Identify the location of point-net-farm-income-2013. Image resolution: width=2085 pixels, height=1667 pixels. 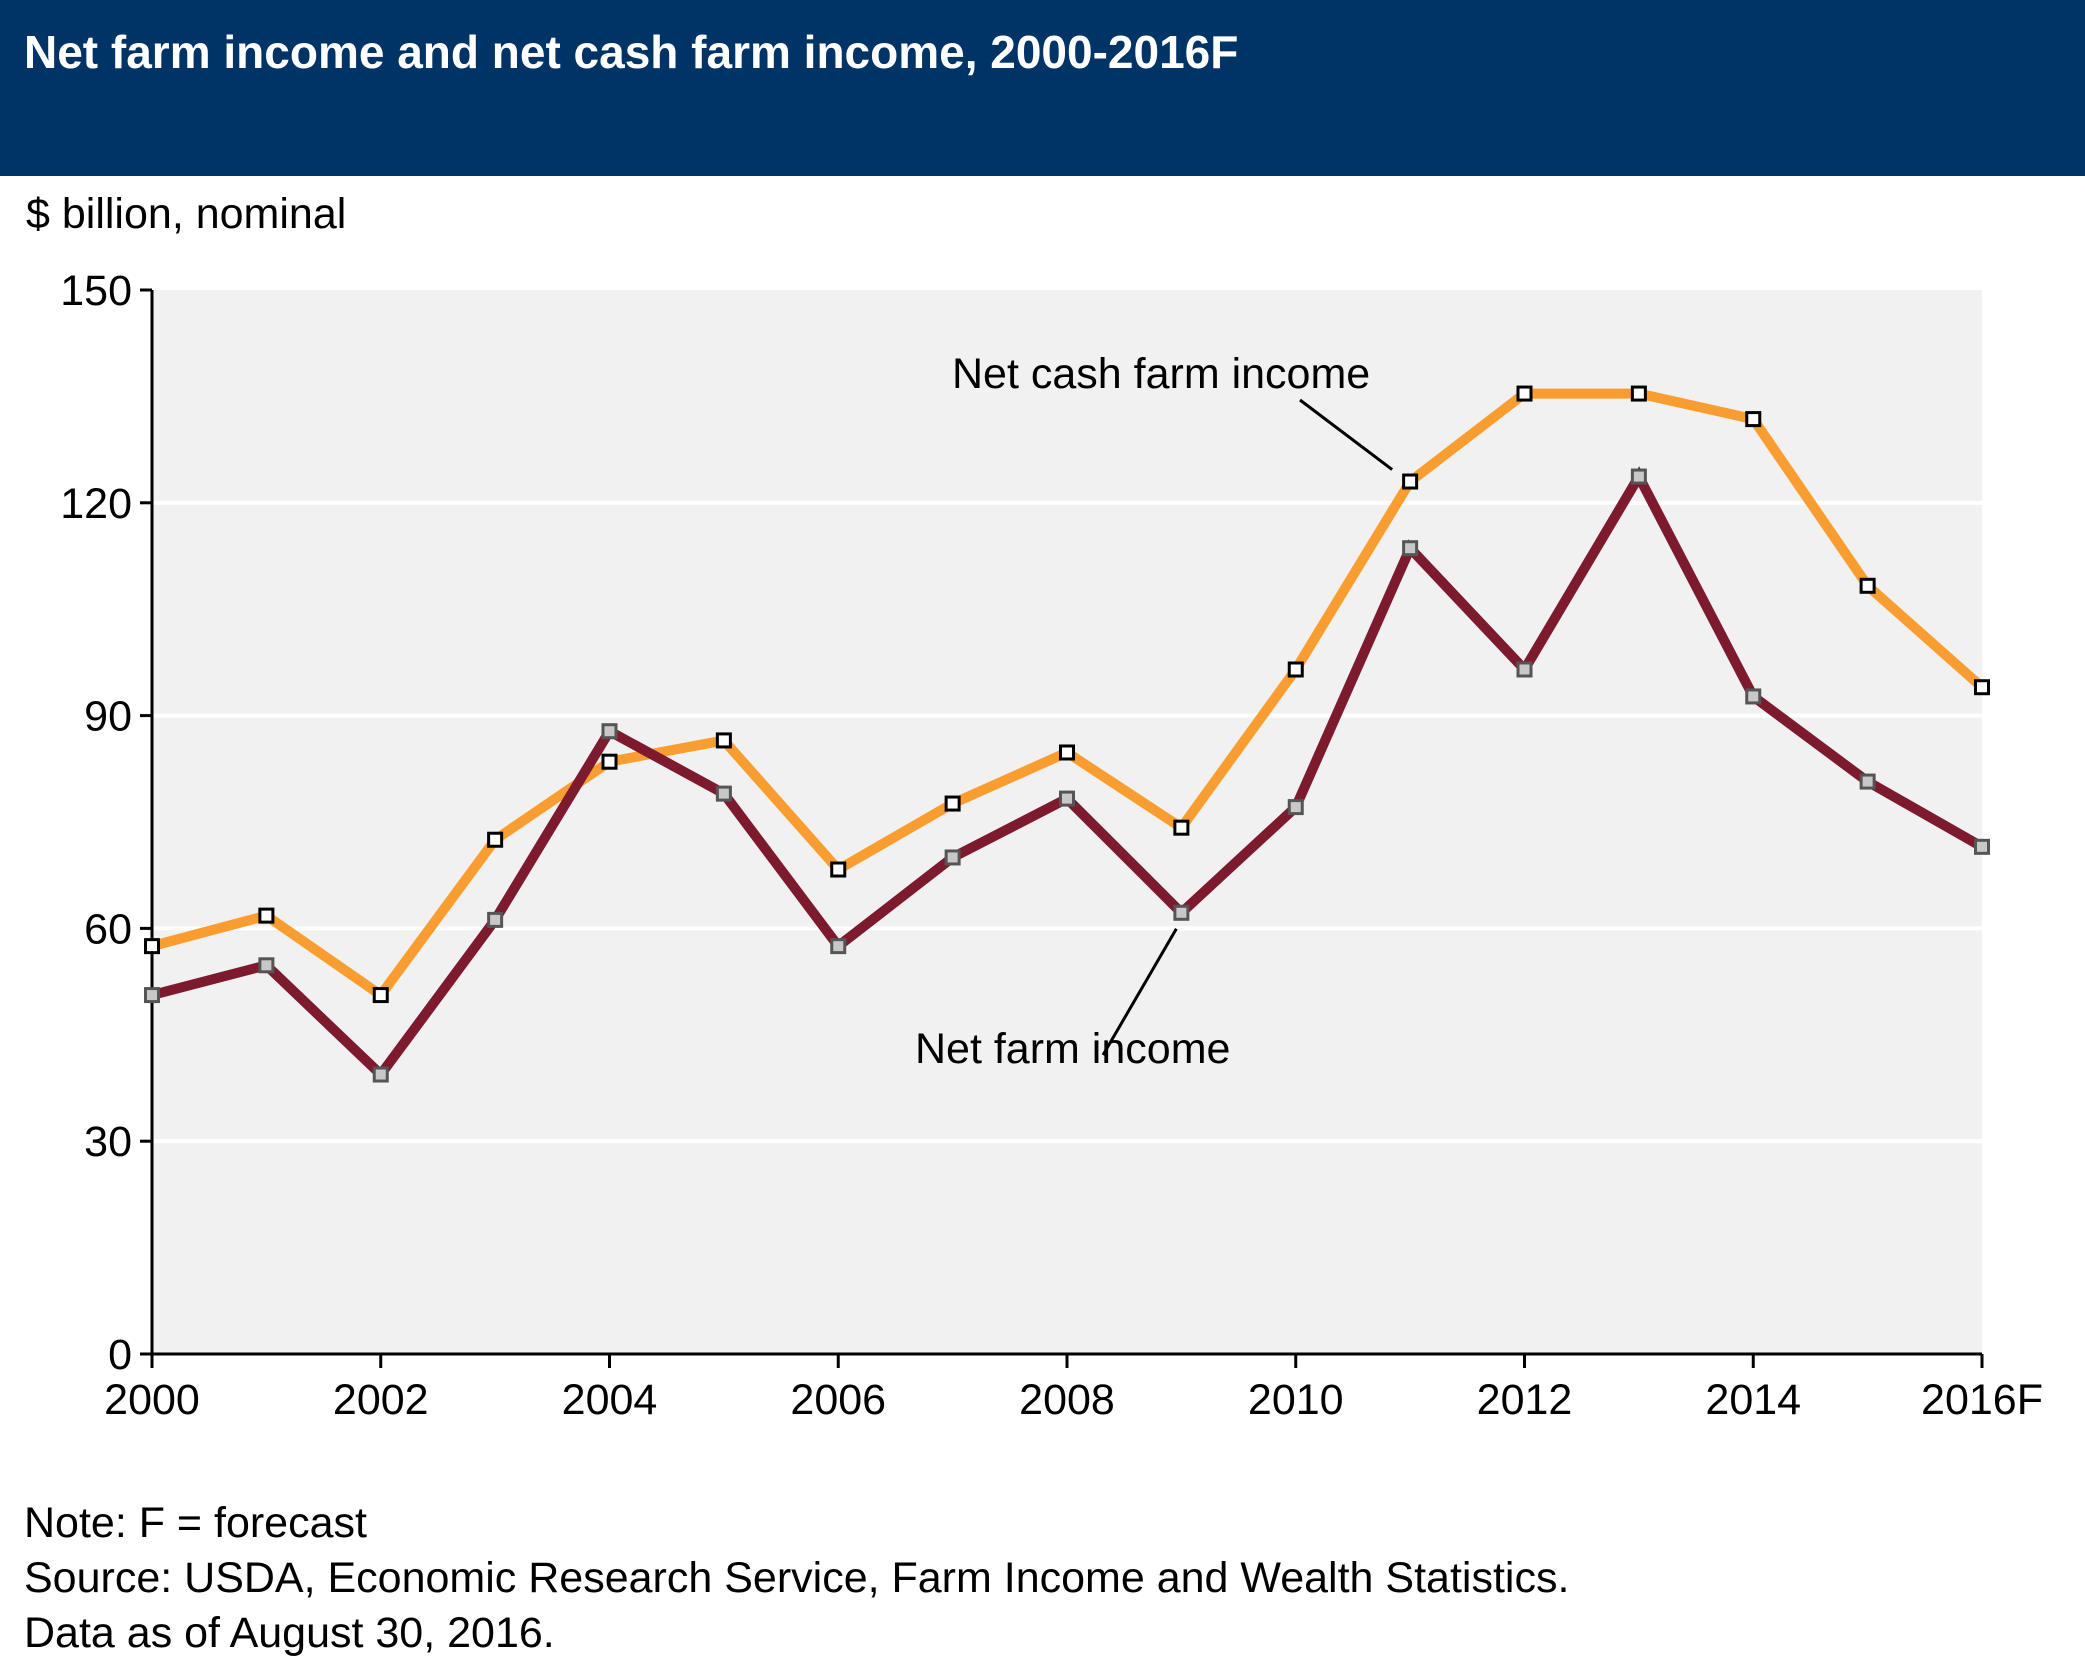
(1638, 476).